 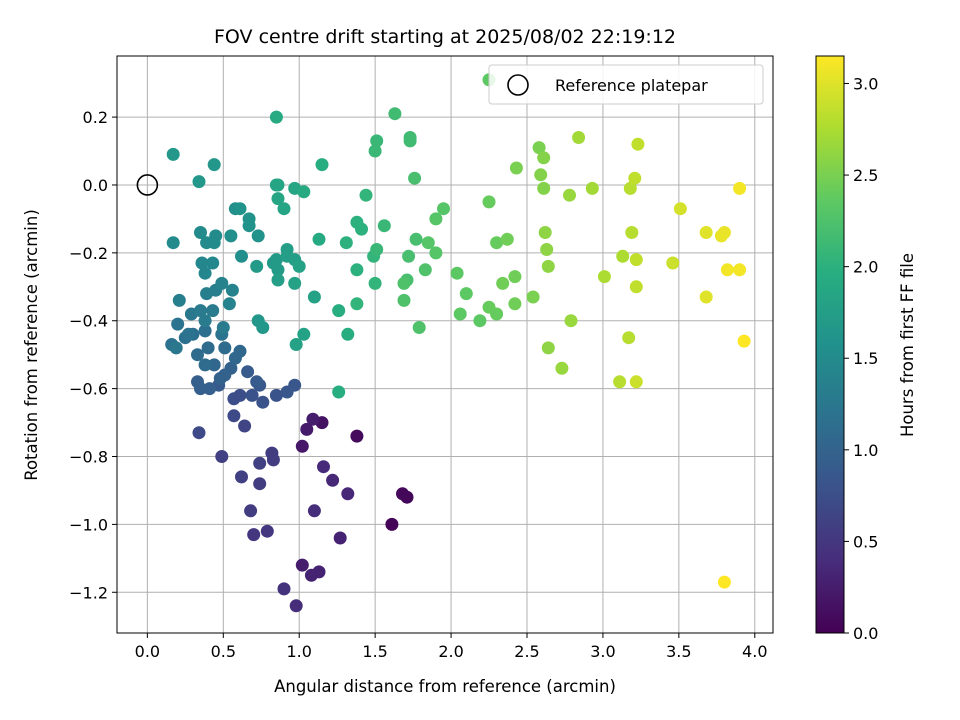 I want to click on y-axis-label: Rotation from reference (arcmin), so click(x=31, y=345).